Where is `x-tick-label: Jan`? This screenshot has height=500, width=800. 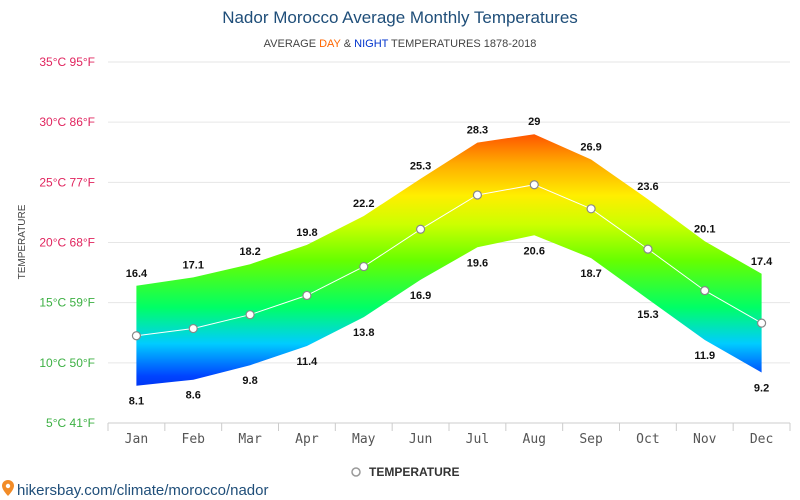 x-tick-label: Jan is located at coordinates (136, 439).